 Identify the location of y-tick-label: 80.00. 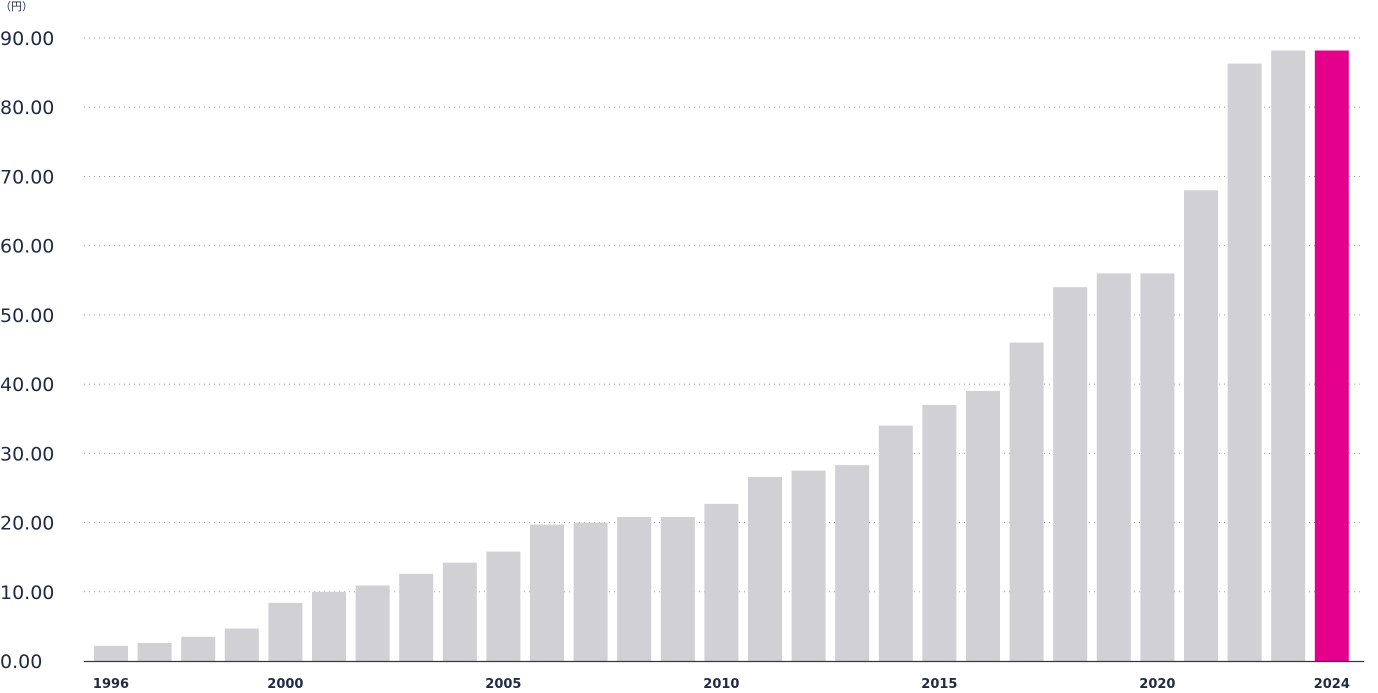
(27, 108).